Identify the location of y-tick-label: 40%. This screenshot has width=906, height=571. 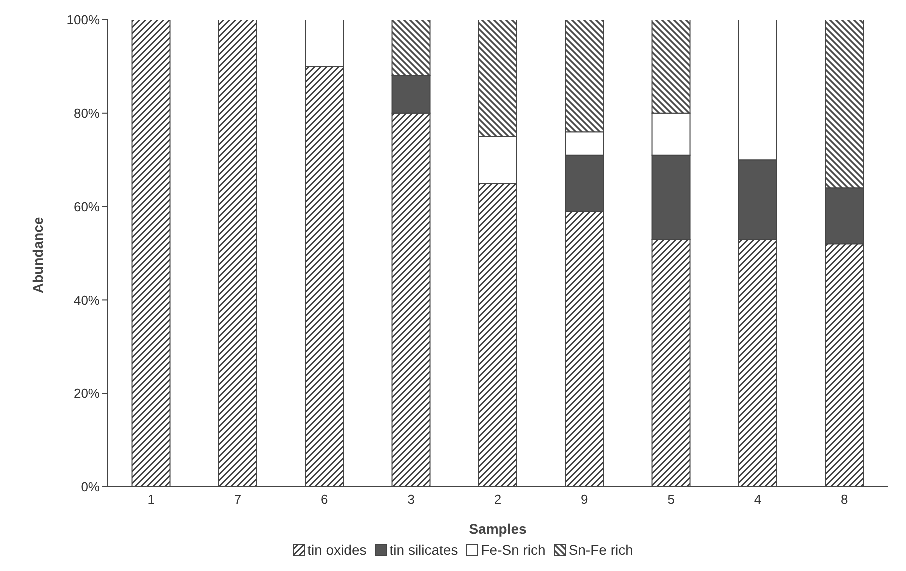
(87, 300).